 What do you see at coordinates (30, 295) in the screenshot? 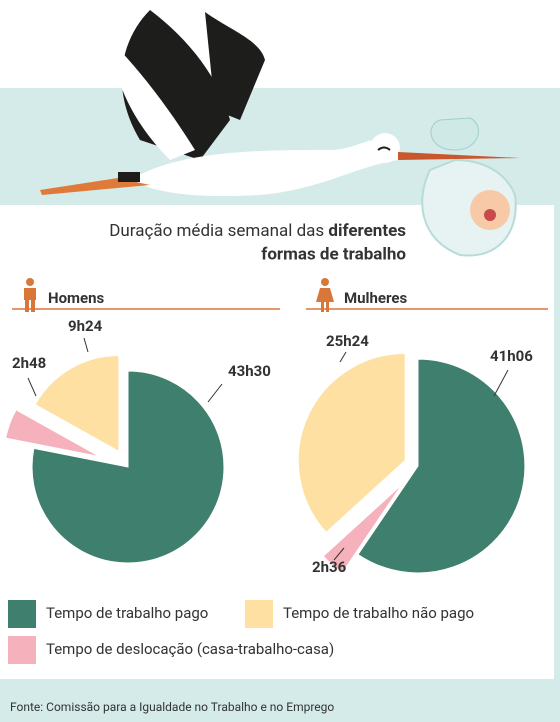
I see `man-icon` at bounding box center [30, 295].